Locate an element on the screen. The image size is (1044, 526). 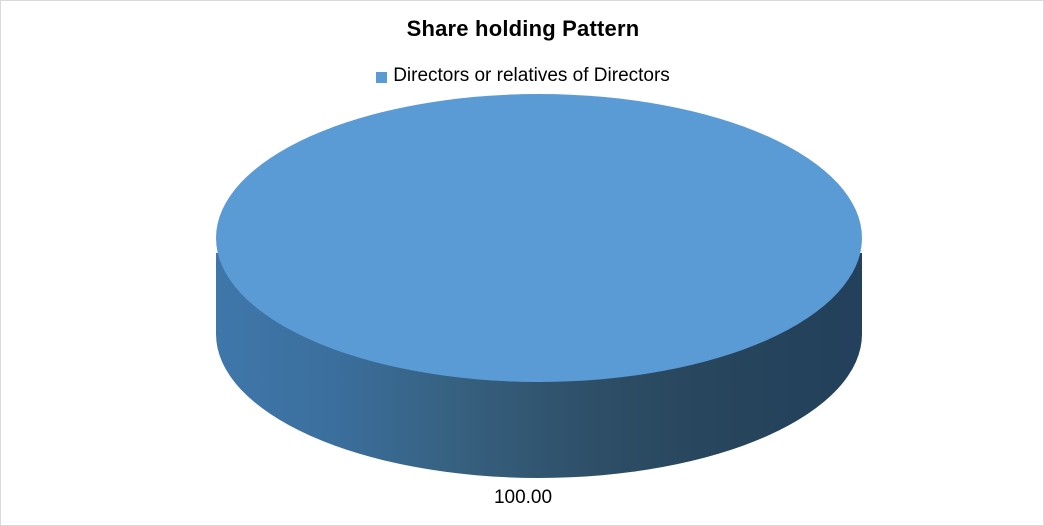
legend-item-directors-or-relatives-of-directors: Directors or relatives of Directors is located at coordinates (523, 76).